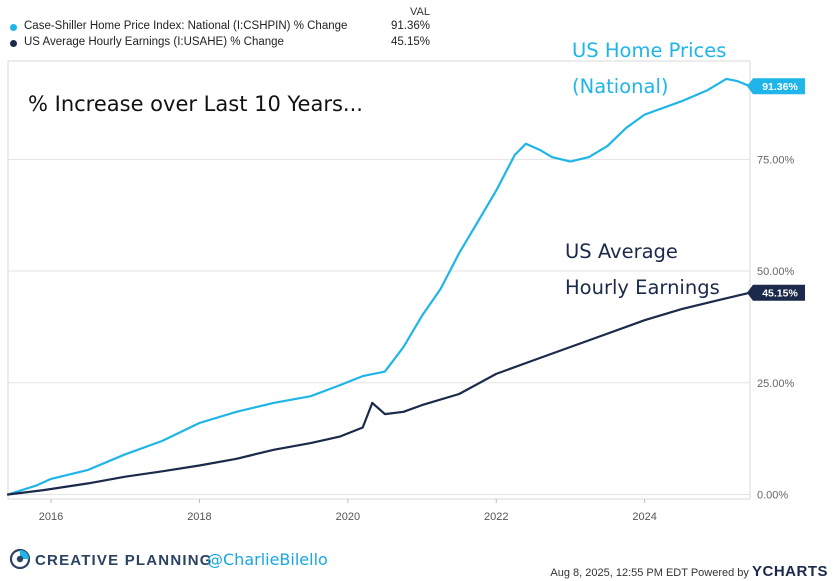 Image resolution: width=840 pixels, height=581 pixels. I want to click on x-tick-label: 2022, so click(496, 517).